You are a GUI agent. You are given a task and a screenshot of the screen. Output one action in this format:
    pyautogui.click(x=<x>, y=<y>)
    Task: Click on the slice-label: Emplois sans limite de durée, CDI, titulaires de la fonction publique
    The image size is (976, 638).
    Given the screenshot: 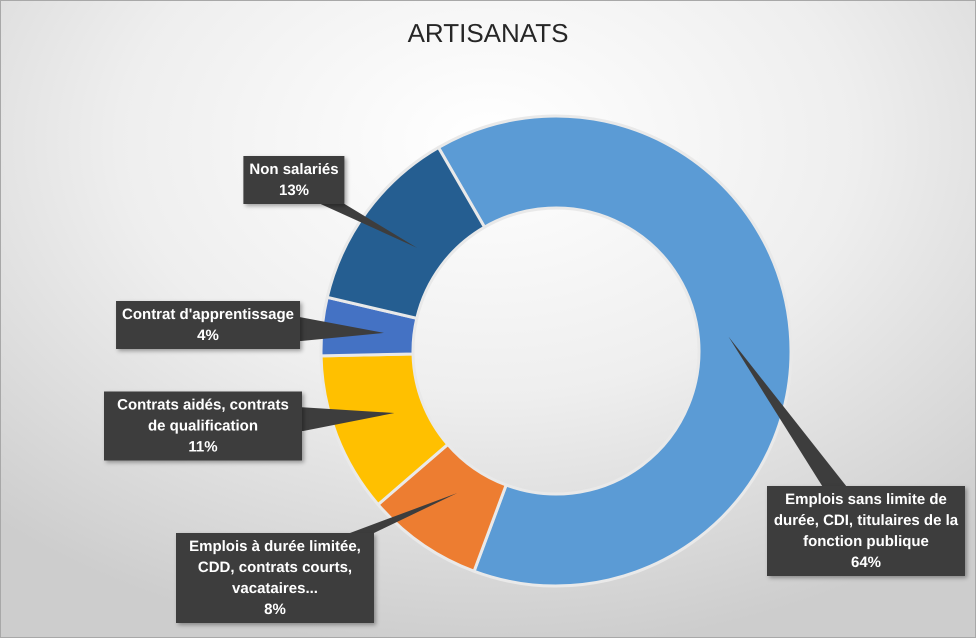 What is the action you would take?
    pyautogui.click(x=866, y=521)
    